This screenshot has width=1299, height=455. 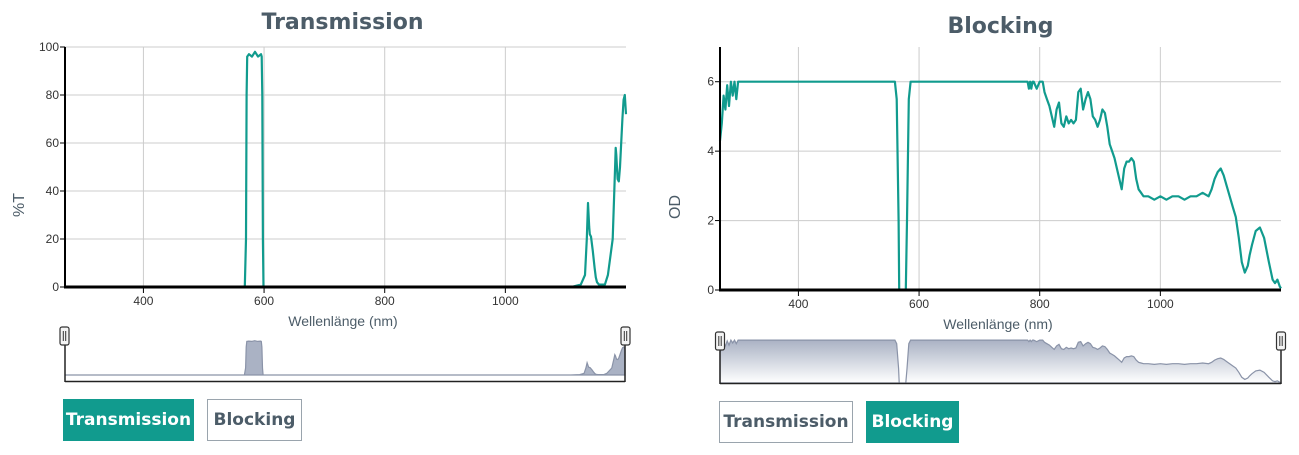 I want to click on y-axis-label: OD, so click(x=675, y=207).